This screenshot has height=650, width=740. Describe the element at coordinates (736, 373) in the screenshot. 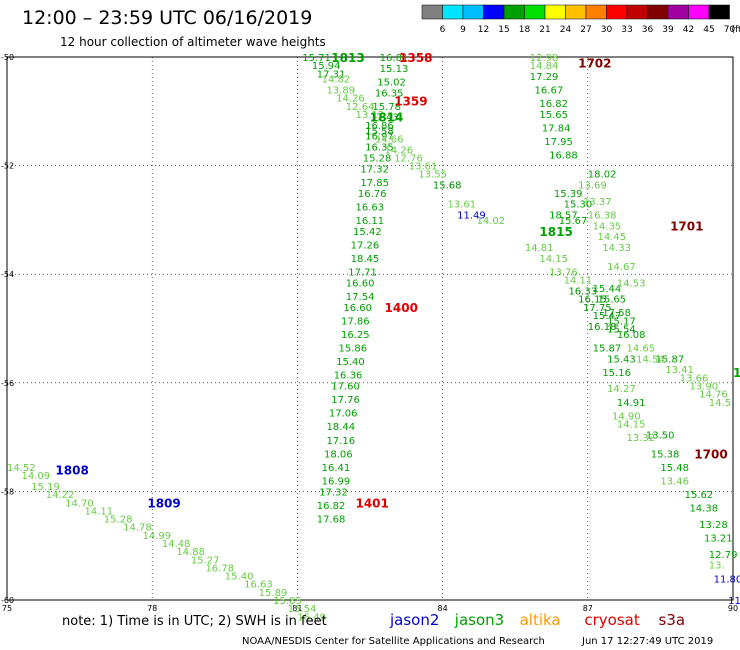

I see `pass-time-label: 1815` at that location.